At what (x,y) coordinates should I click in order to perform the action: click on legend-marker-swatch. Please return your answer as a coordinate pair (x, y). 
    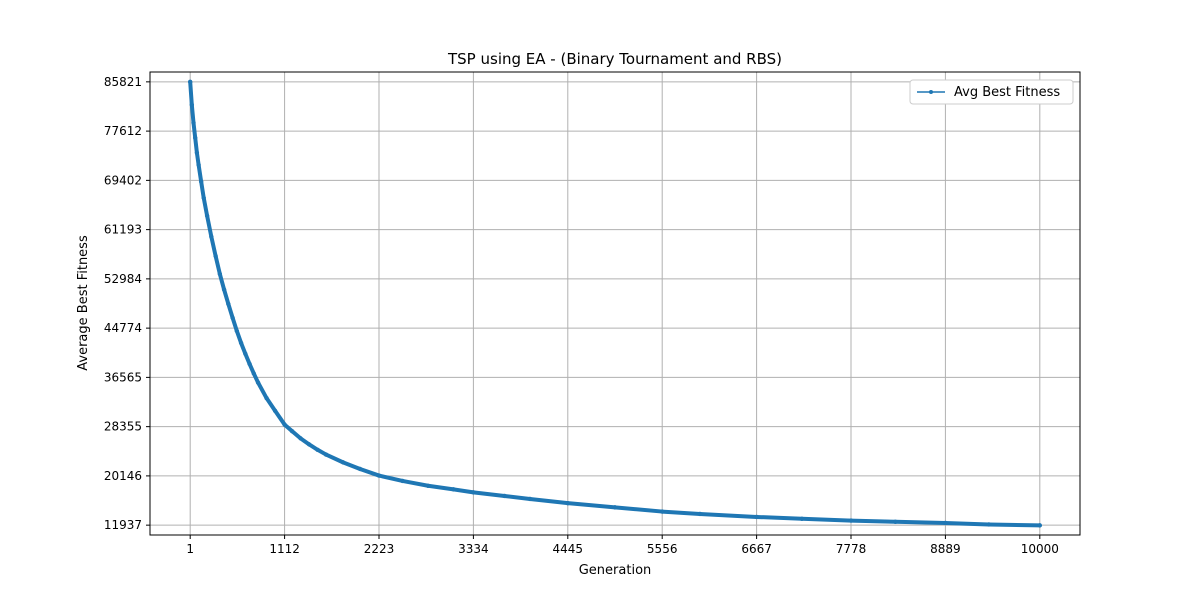
    Looking at the image, I should click on (931, 92).